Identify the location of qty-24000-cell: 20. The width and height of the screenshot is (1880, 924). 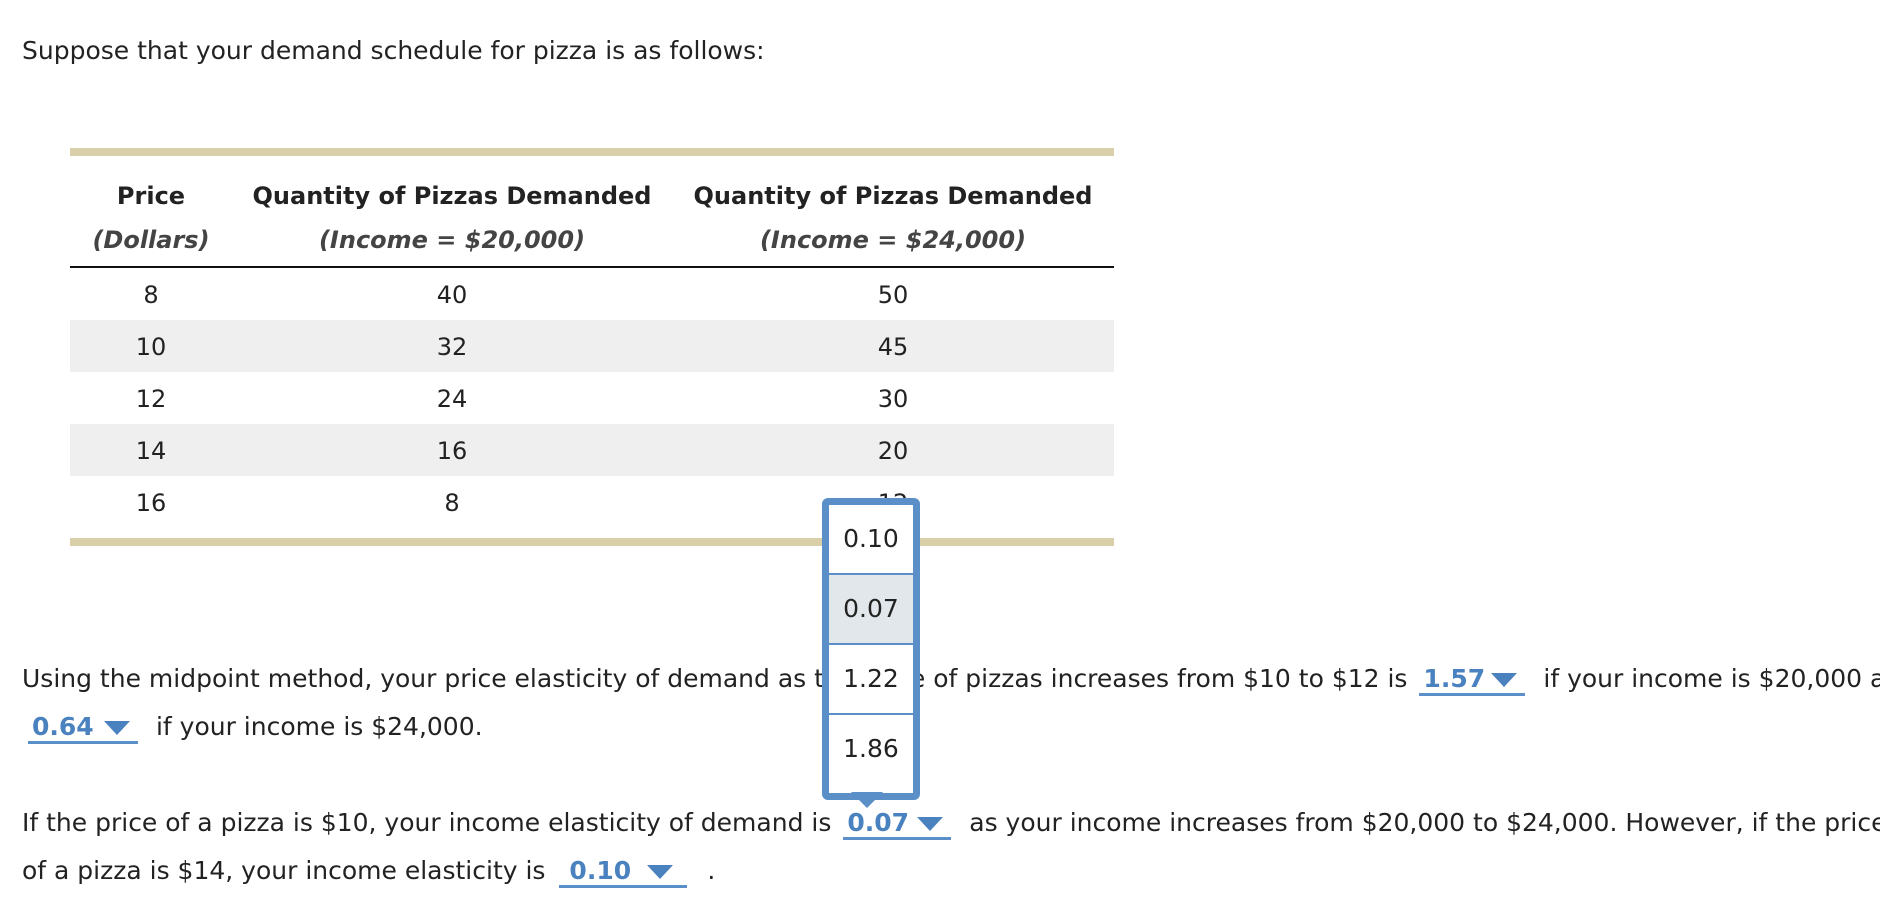
(893, 451).